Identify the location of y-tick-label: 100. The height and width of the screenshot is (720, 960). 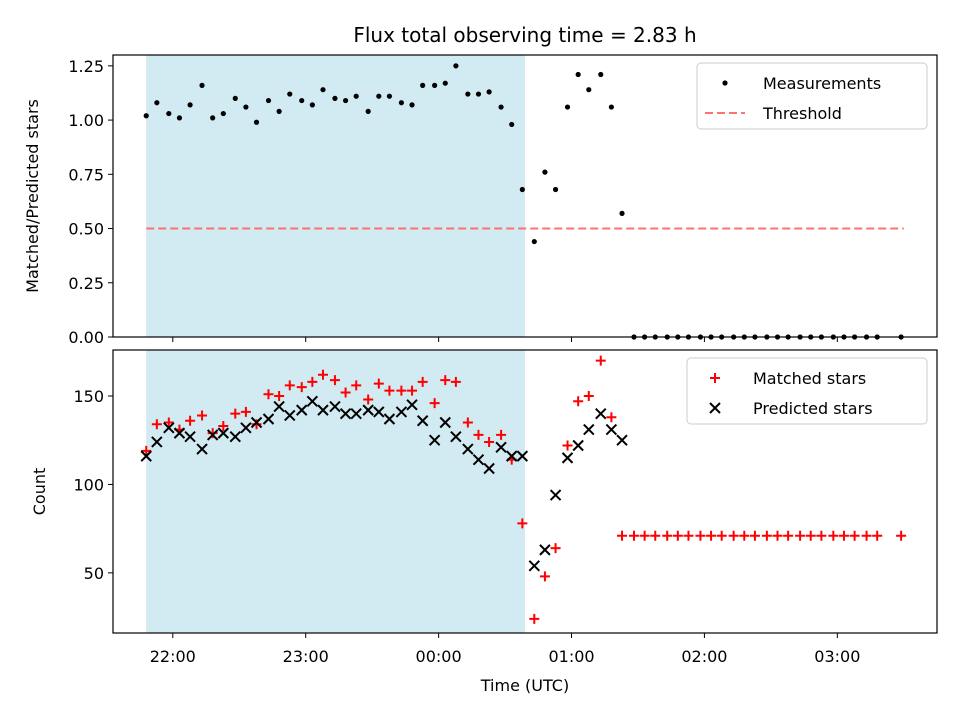
(88, 484).